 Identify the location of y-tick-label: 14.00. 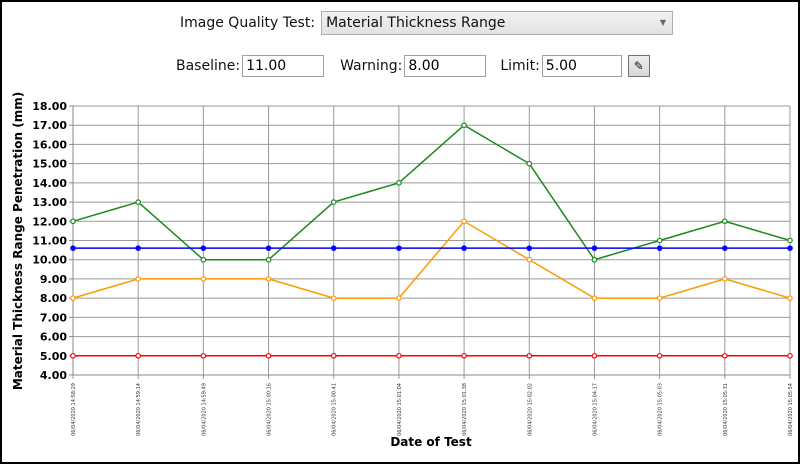
(49, 183).